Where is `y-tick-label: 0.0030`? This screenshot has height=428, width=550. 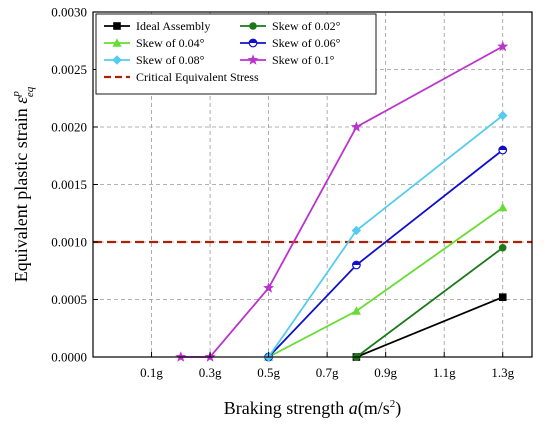
y-tick-label: 0.0030 is located at coordinates (69, 12).